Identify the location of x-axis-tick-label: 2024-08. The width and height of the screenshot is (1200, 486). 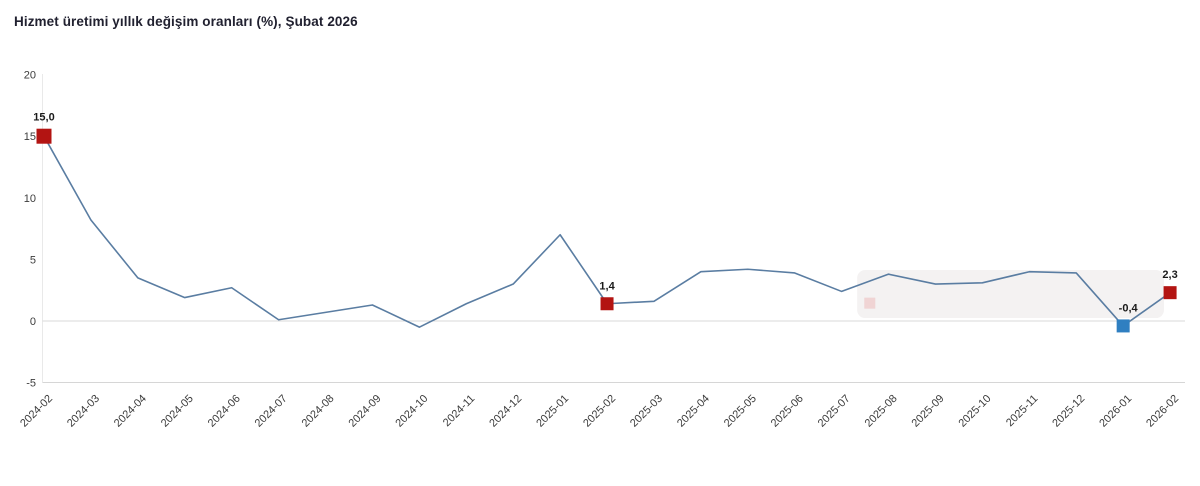
(318, 411).